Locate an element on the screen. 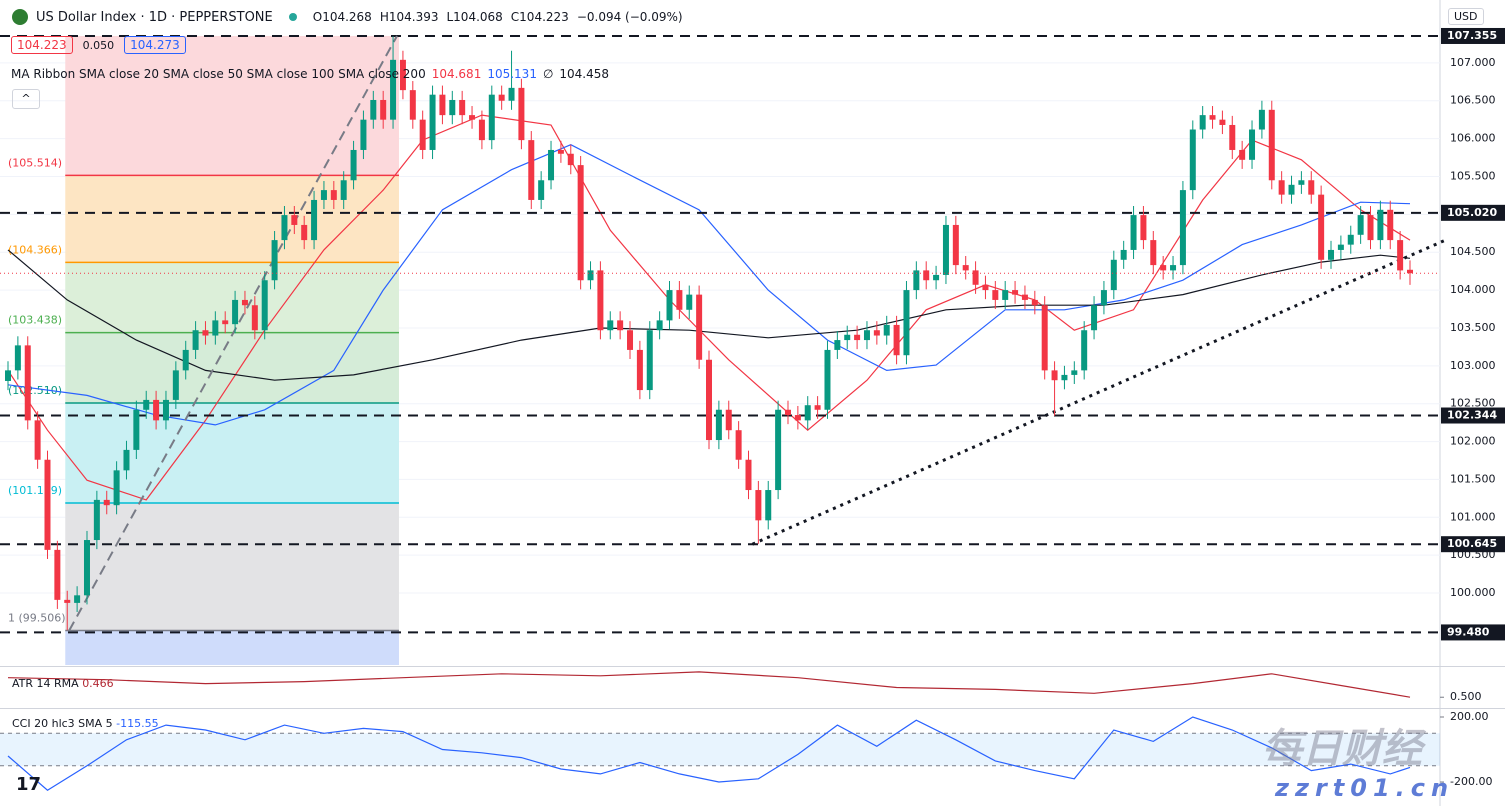 This screenshot has height=806, width=1505. fib-label: (104.366) is located at coordinates (35, 249).